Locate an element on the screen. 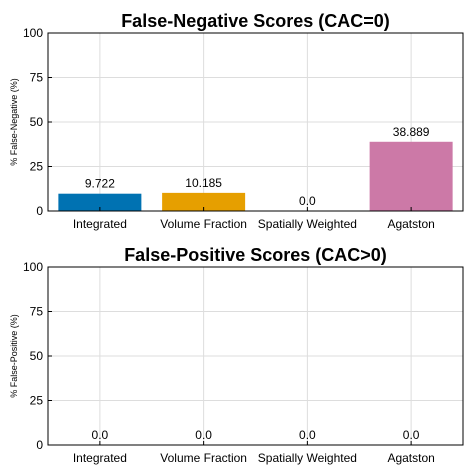  bar-agatston is located at coordinates (411, 176).